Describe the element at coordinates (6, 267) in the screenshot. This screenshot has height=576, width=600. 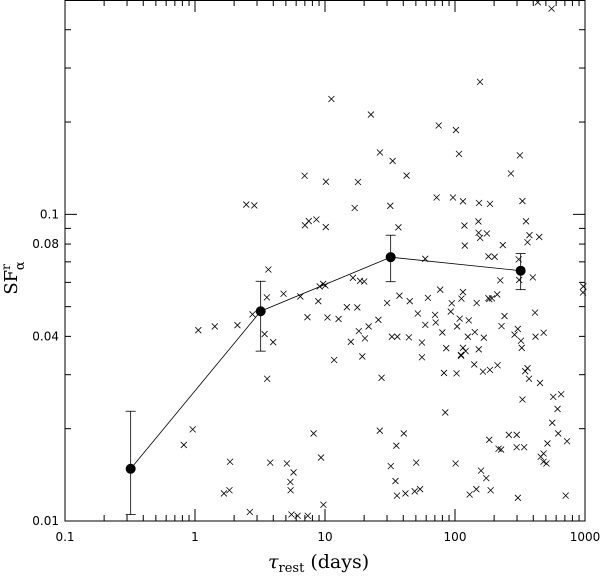
I see `y-axis-label-superscript: r` at that location.